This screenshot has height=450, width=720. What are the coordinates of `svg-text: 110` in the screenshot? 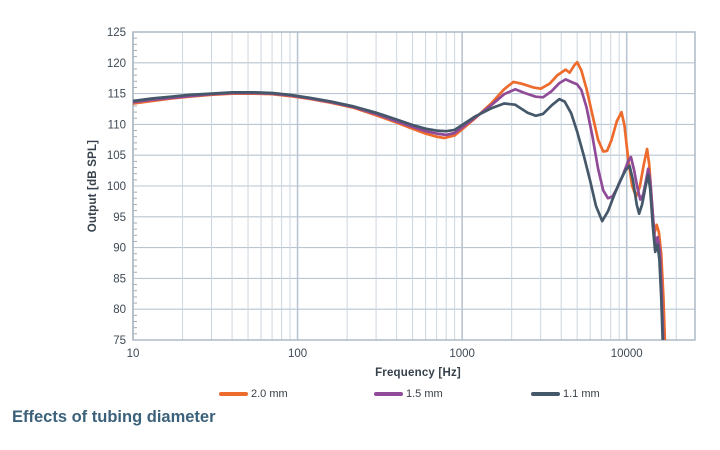 It's located at (117, 125).